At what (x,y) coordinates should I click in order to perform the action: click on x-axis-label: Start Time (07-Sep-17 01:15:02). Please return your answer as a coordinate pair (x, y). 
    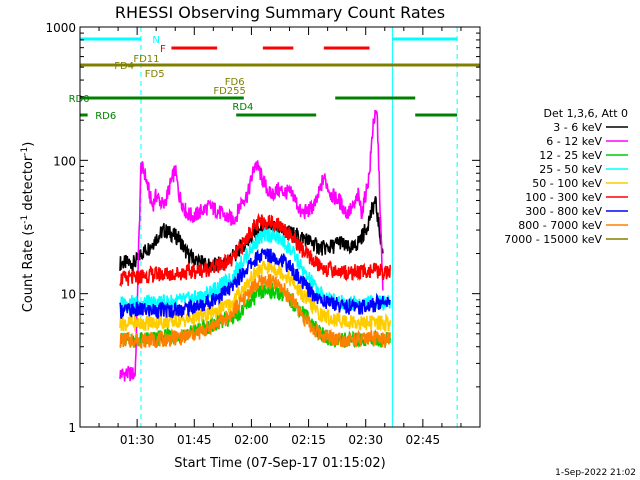
    Looking at the image, I should click on (279, 463).